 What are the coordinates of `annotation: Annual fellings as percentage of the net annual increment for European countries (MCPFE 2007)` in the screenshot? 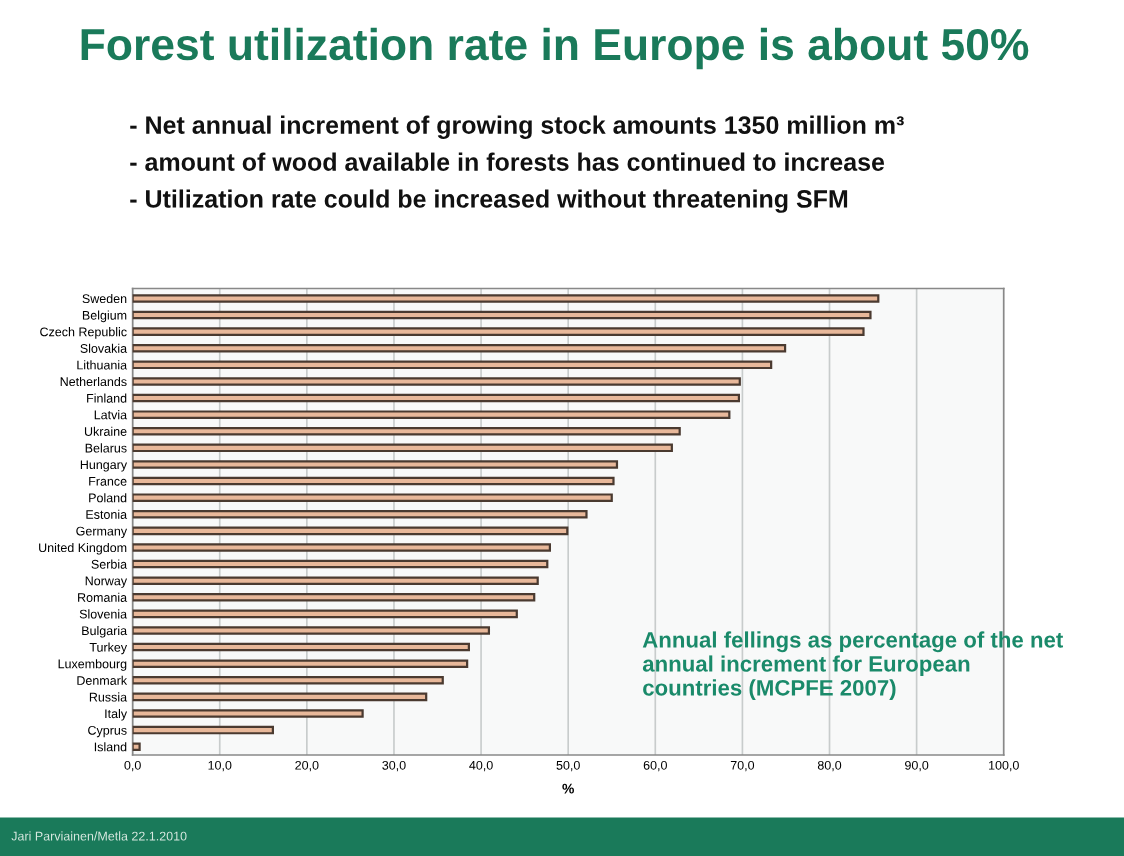 It's located at (853, 666).